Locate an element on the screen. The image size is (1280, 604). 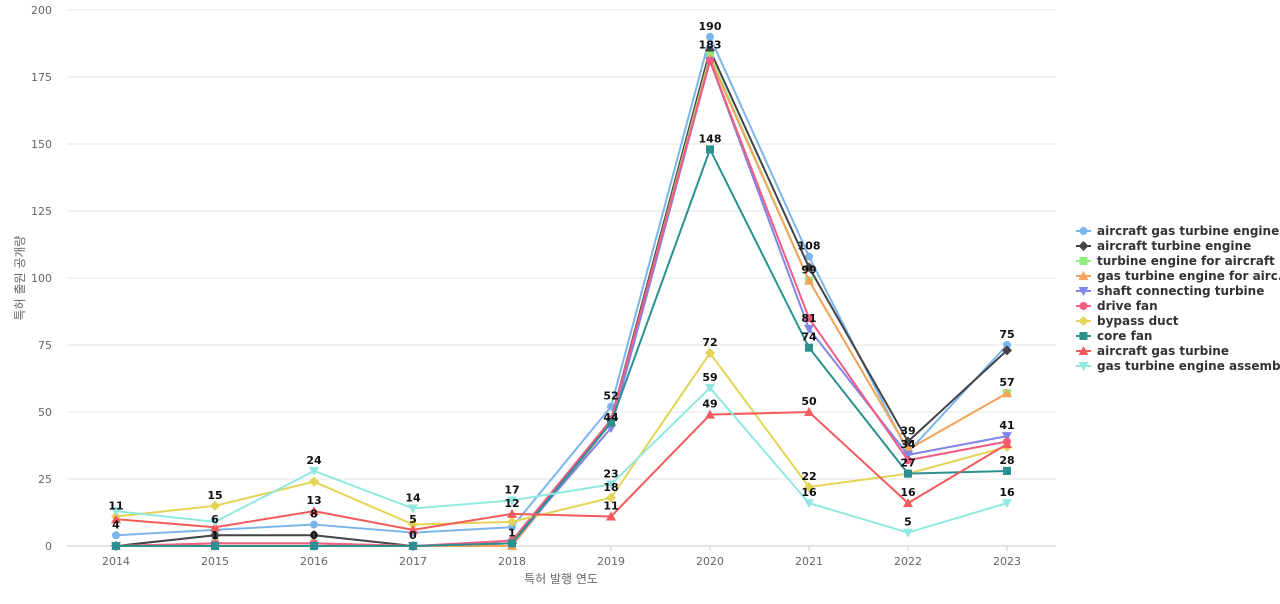
legend-item: drive fan is located at coordinates (1117, 306).